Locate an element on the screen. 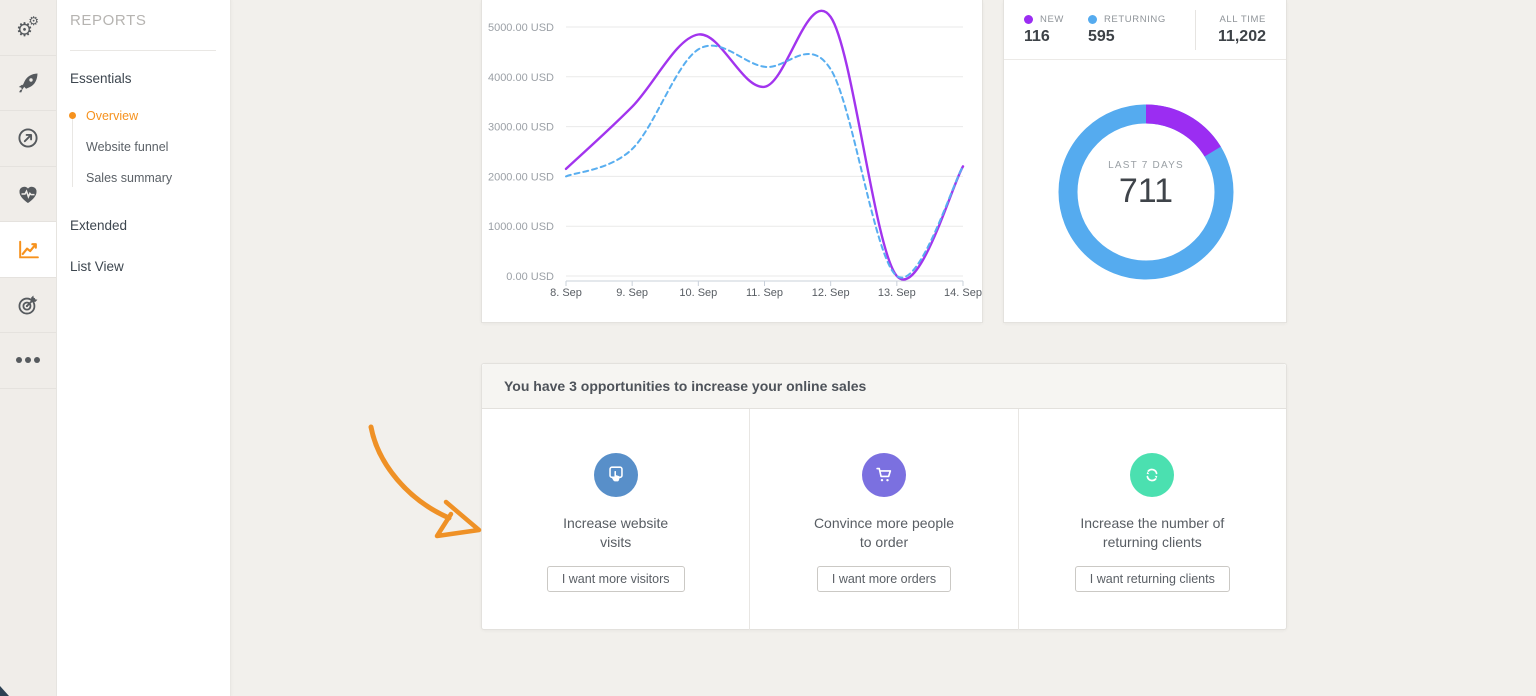 The height and width of the screenshot is (696, 1536). legend-new: NEW 116 is located at coordinates (1044, 30).